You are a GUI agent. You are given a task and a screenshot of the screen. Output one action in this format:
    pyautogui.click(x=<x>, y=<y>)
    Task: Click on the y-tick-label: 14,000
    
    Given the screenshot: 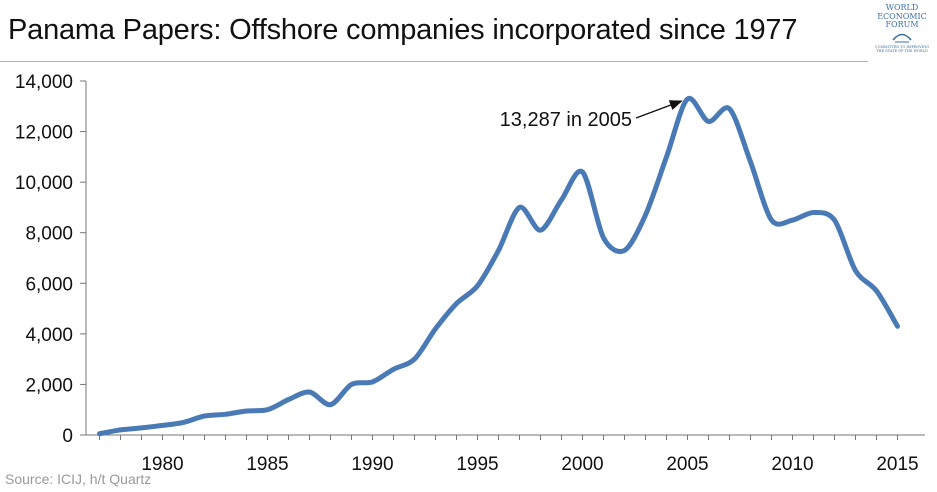 What is the action you would take?
    pyautogui.click(x=44, y=82)
    